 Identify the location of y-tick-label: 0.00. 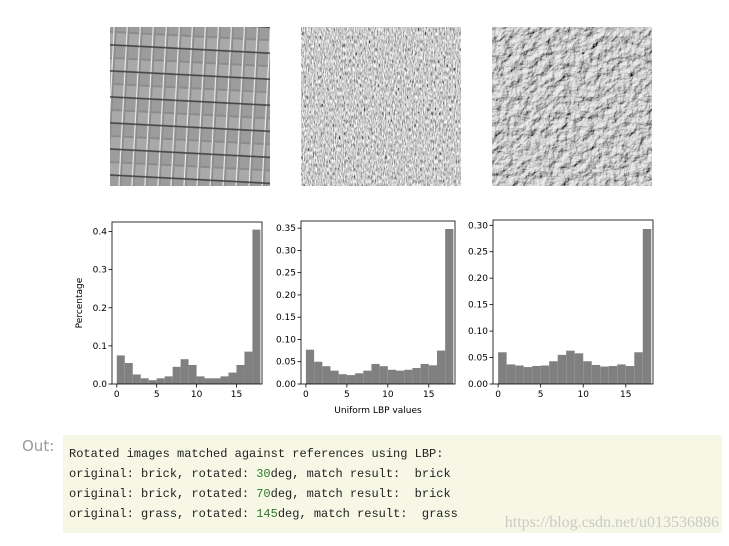
(478, 385).